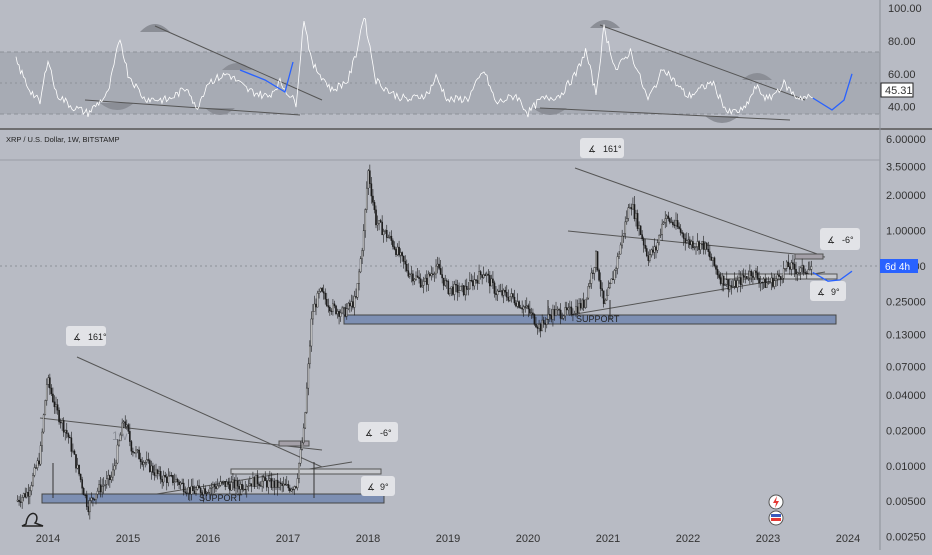  I want to click on rsi-tick-label: 100.00, so click(905, 9).